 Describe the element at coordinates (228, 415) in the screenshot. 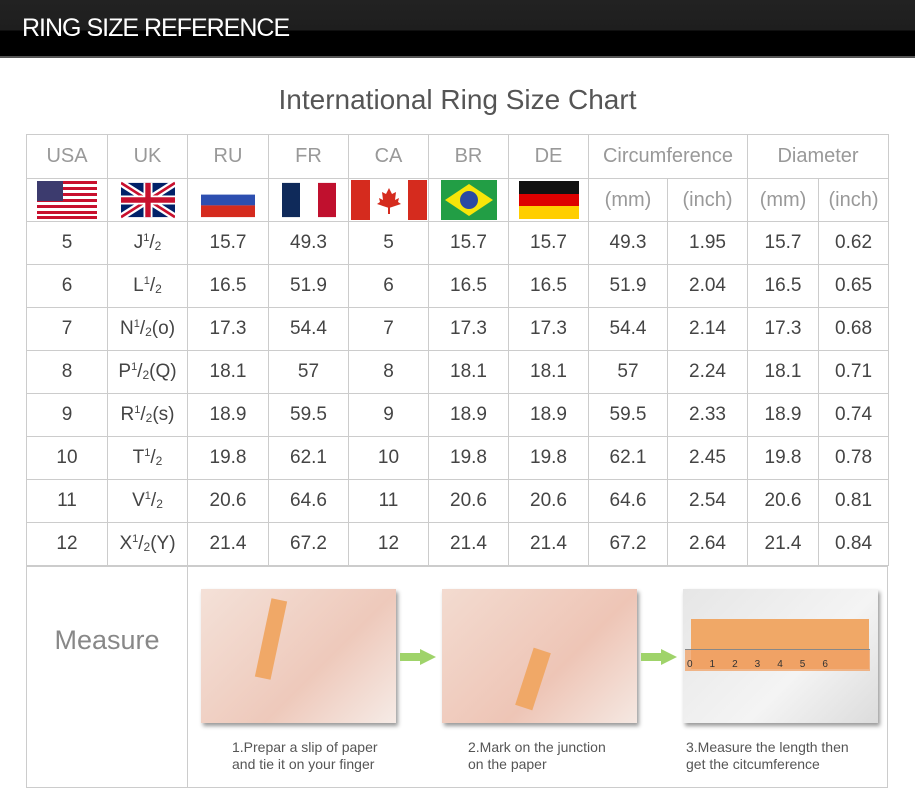

I see `cell-ru: 18.9` at that location.